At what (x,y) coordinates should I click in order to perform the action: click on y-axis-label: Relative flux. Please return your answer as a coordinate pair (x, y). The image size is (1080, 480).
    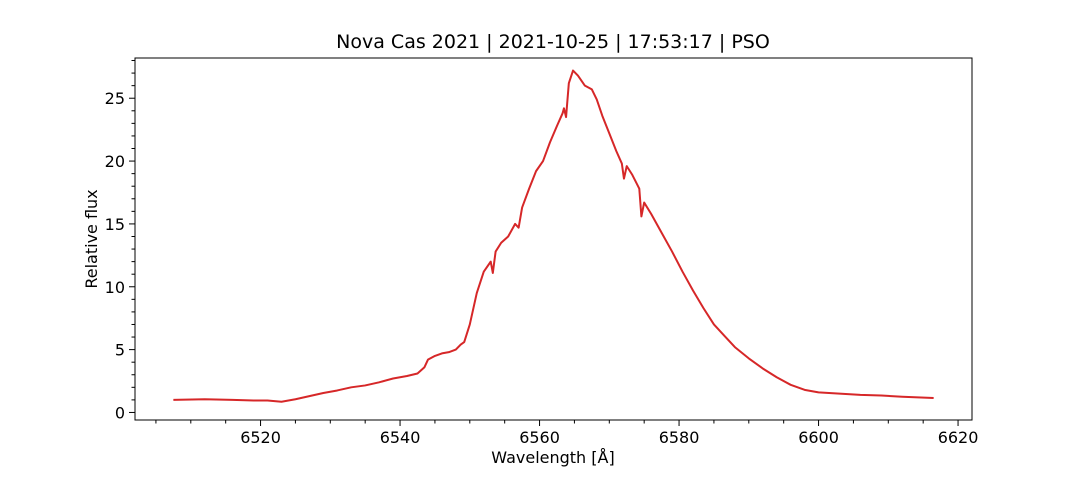
    Looking at the image, I should click on (91, 238).